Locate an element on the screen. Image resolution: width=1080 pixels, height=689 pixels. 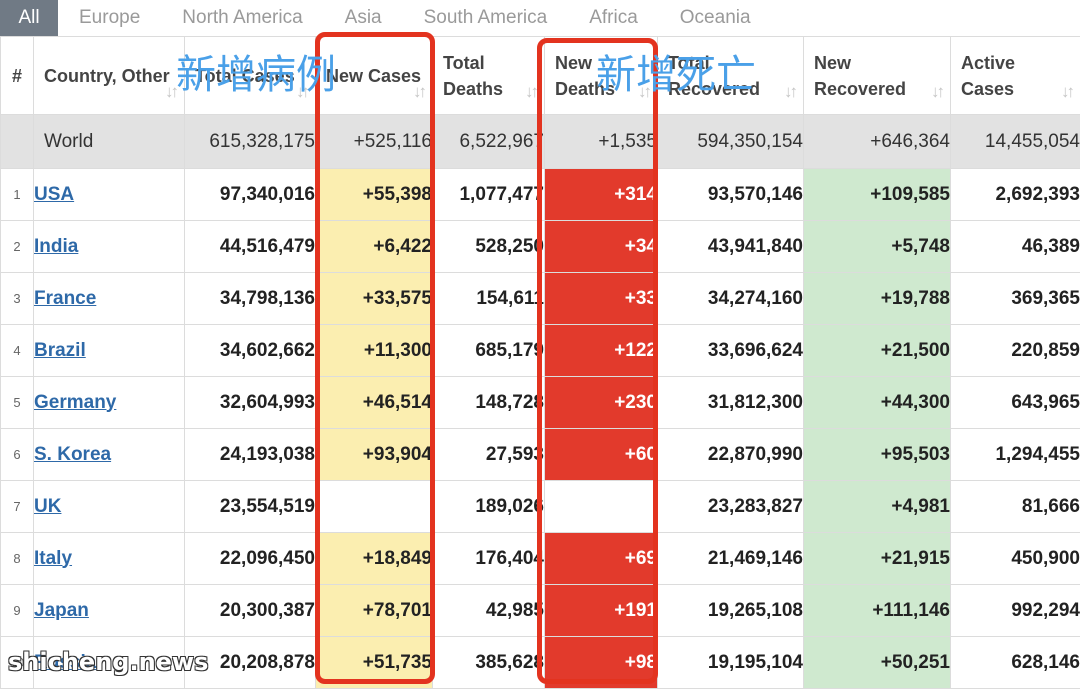
active-cases-cell: 81,666 is located at coordinates (1015, 507).